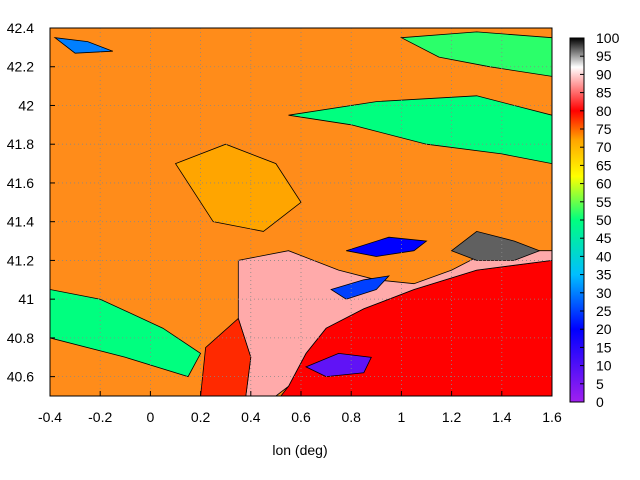 The height and width of the screenshot is (480, 640). What do you see at coordinates (201, 417) in the screenshot?
I see `x-tick-label: 0.2` at bounding box center [201, 417].